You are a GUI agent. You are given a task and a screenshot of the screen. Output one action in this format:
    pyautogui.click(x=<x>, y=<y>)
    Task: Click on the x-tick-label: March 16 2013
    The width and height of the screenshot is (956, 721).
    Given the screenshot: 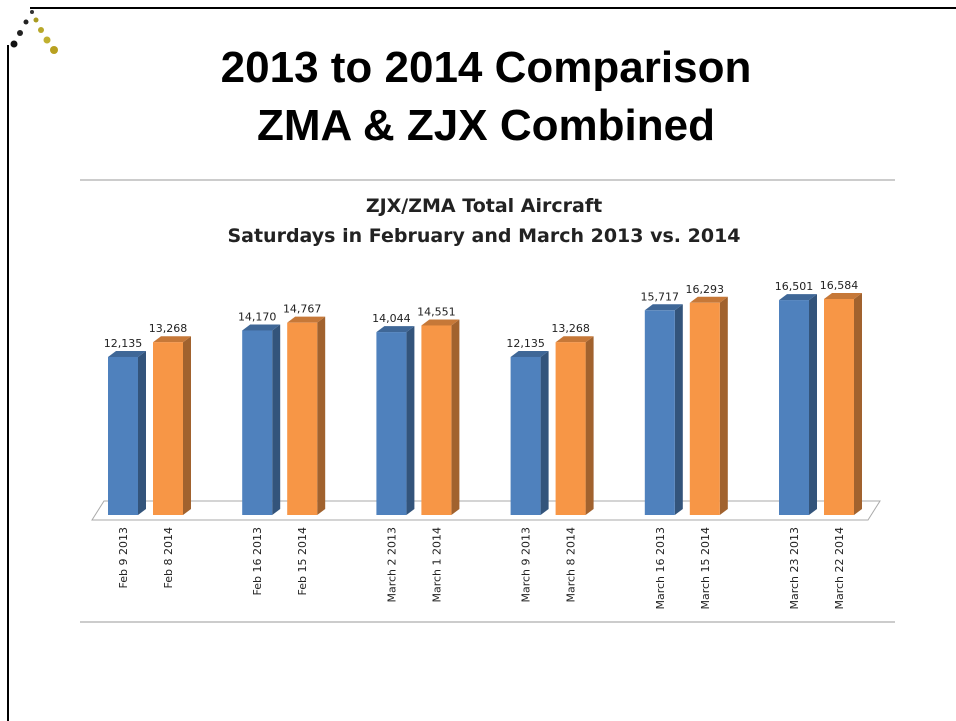 What is the action you would take?
    pyautogui.click(x=660, y=568)
    